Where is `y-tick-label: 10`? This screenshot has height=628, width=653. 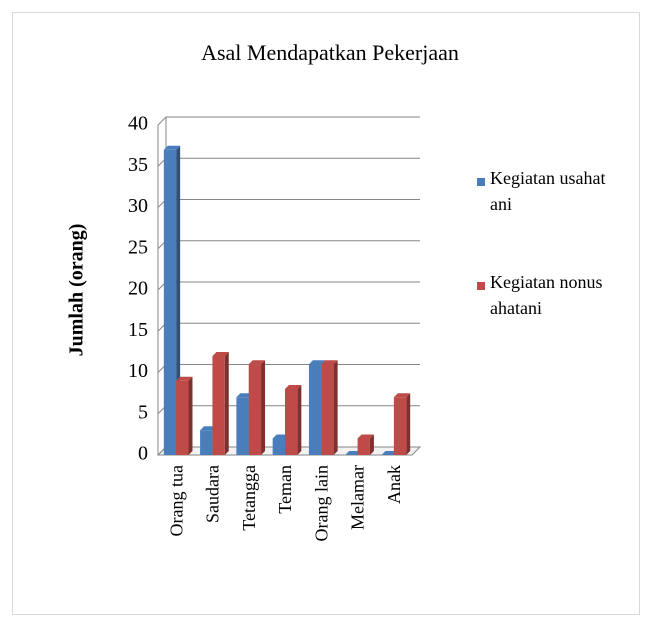 y-tick-label: 10 is located at coordinates (138, 371).